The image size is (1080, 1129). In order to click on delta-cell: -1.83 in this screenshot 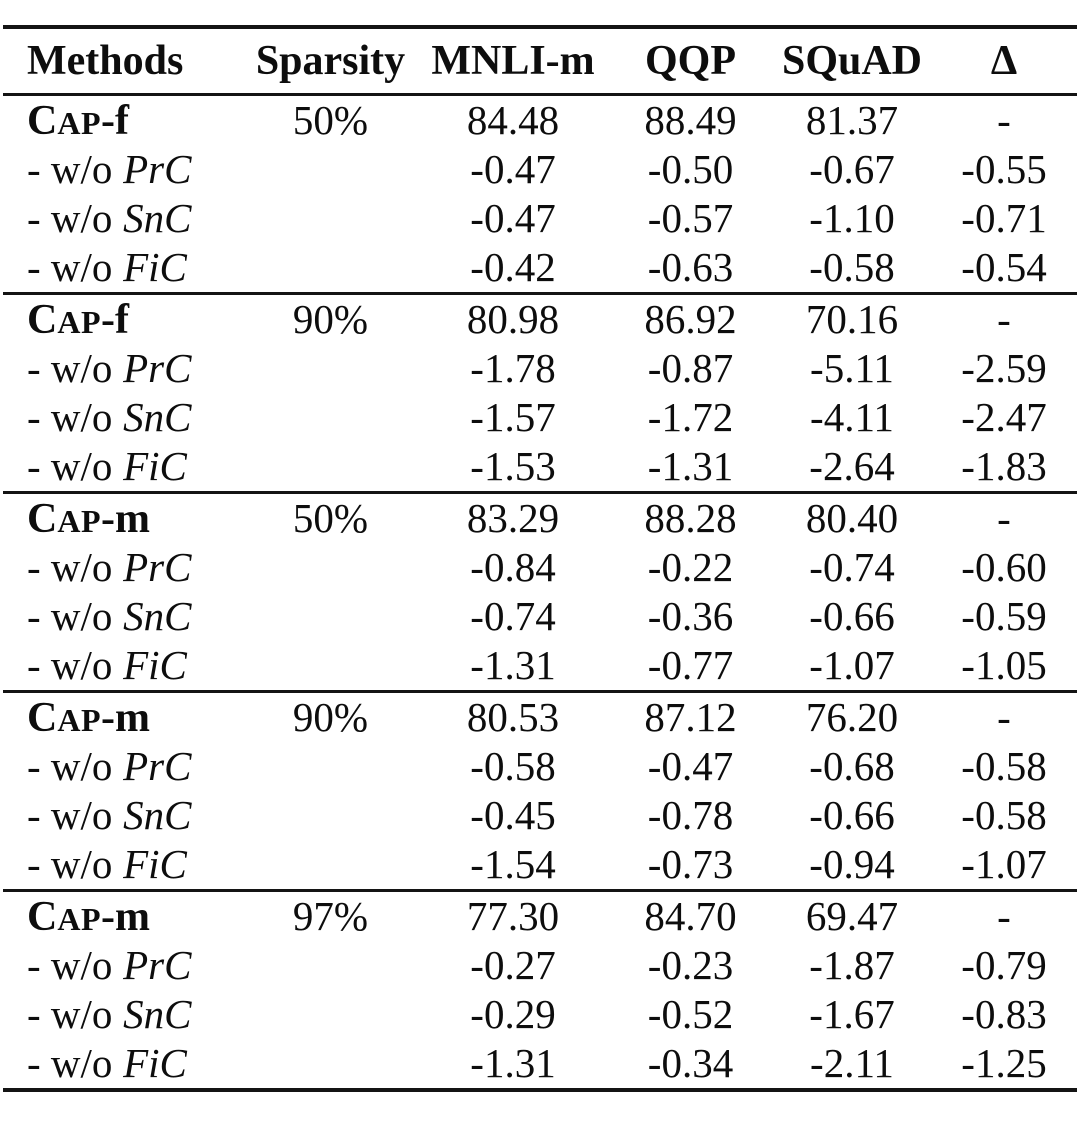, I will do `click(1004, 466)`.